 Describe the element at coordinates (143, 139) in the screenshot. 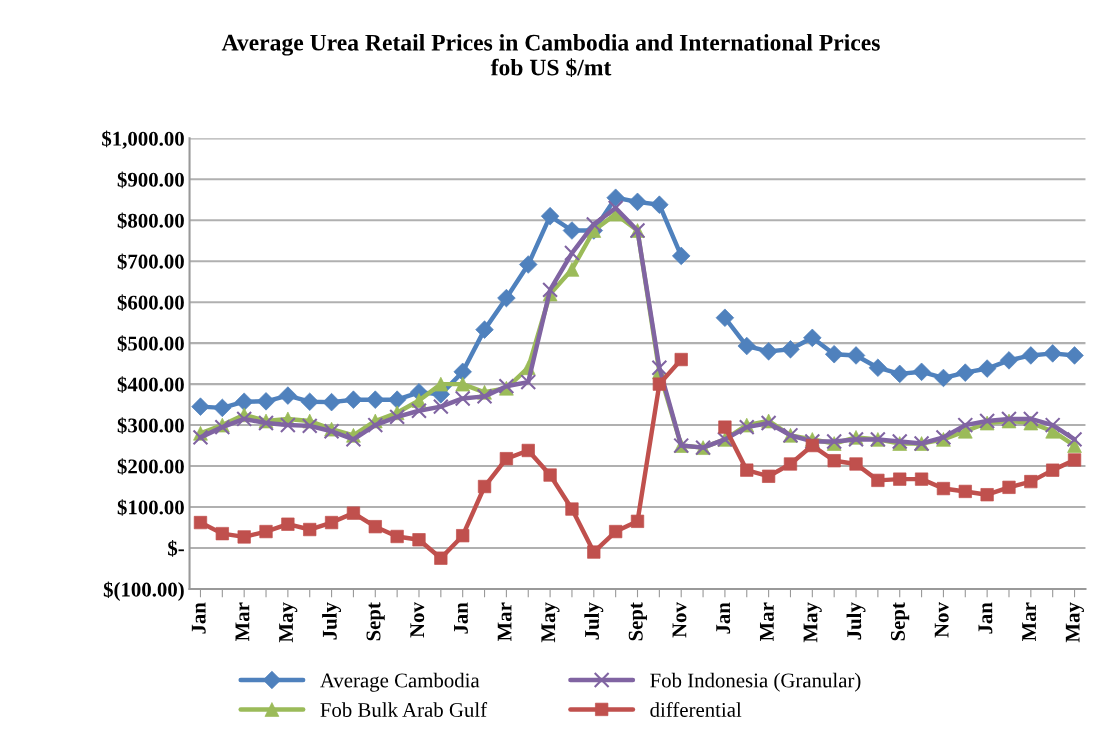

I see `y-tick-label: $1,000.00` at that location.